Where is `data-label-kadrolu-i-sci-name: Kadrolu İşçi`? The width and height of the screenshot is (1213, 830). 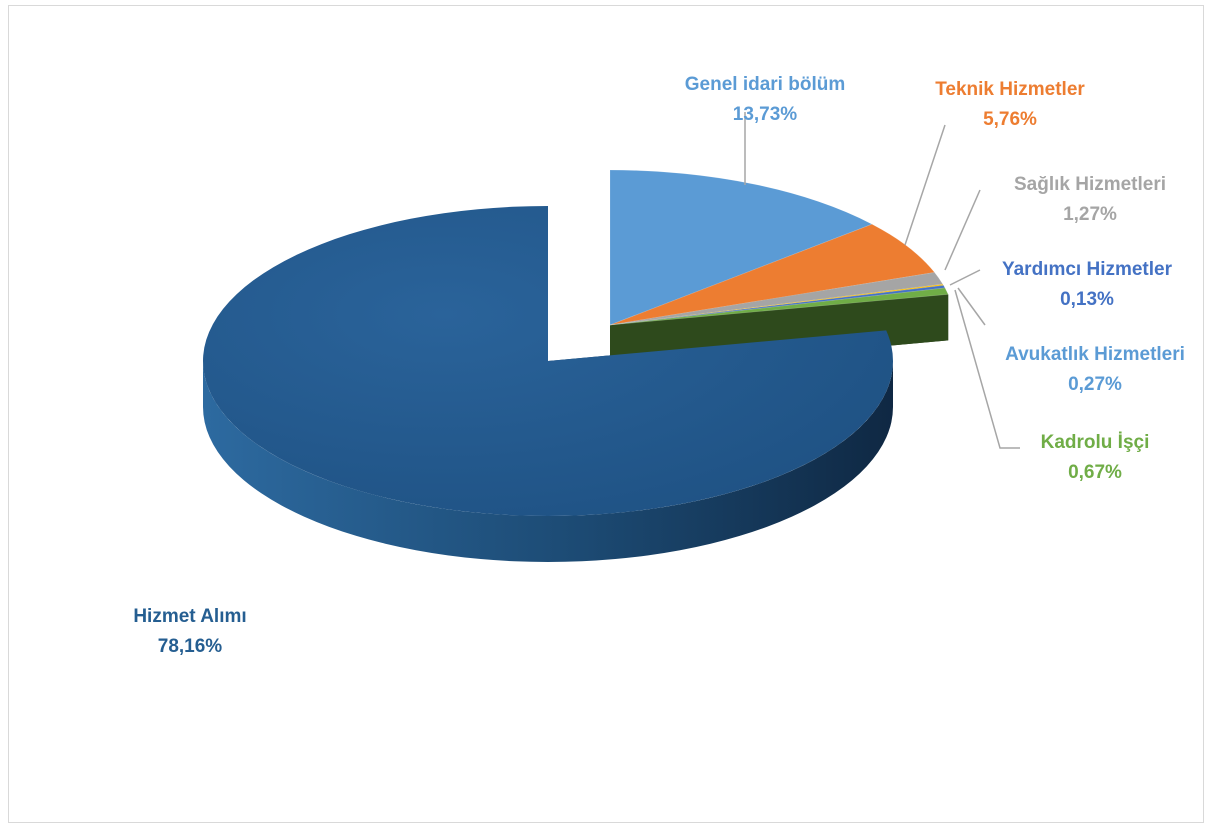 data-label-kadrolu-i-sci-name: Kadrolu İşçi is located at coordinates (1095, 442).